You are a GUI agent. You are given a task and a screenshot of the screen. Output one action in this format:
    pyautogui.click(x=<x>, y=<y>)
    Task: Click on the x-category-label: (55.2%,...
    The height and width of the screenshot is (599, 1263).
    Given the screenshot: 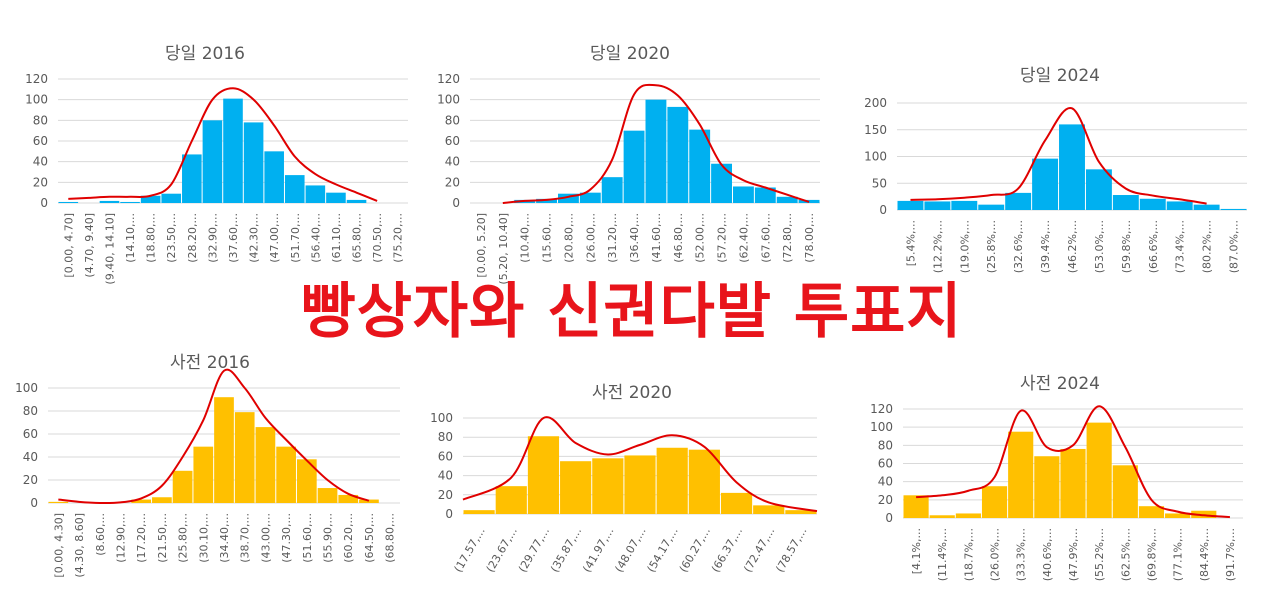 What is the action you would take?
    pyautogui.click(x=1099, y=554)
    